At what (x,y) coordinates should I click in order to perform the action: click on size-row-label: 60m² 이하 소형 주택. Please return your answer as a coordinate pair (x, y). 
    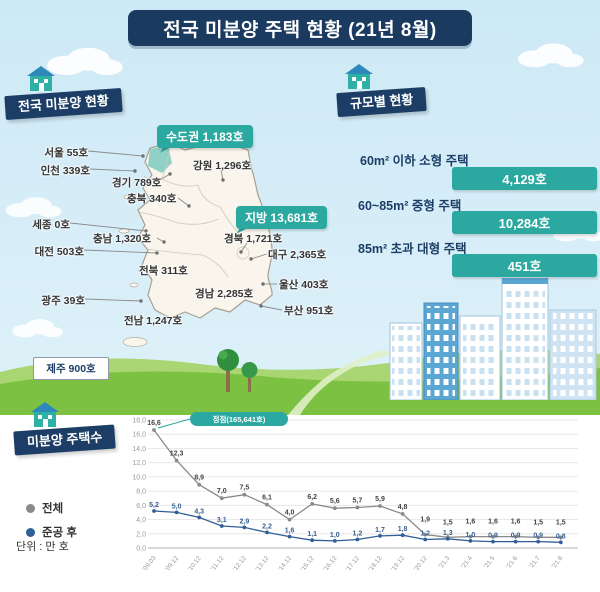
    Looking at the image, I should click on (414, 161).